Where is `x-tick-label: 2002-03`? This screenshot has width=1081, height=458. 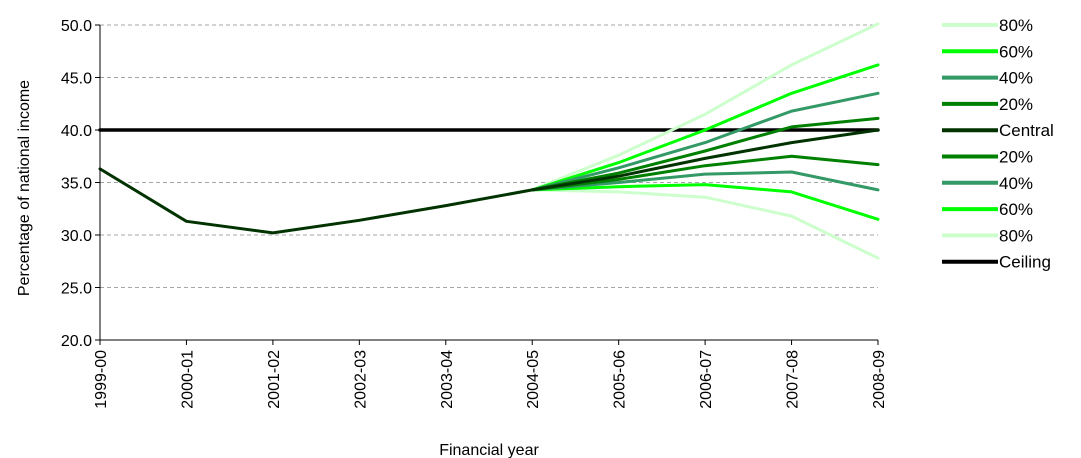 x-tick-label: 2002-03 is located at coordinates (360, 379).